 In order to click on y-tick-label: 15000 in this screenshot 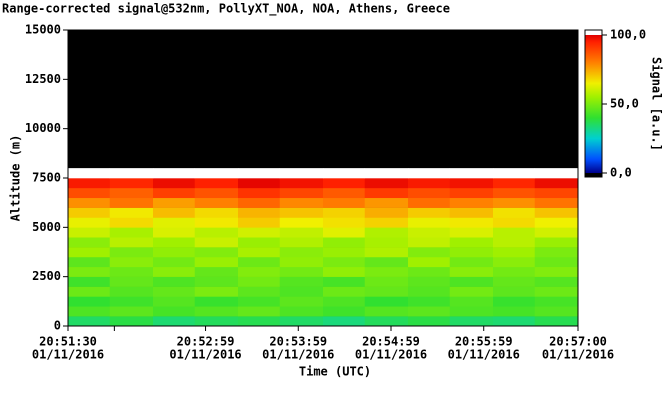, I will do `click(43, 30)`.